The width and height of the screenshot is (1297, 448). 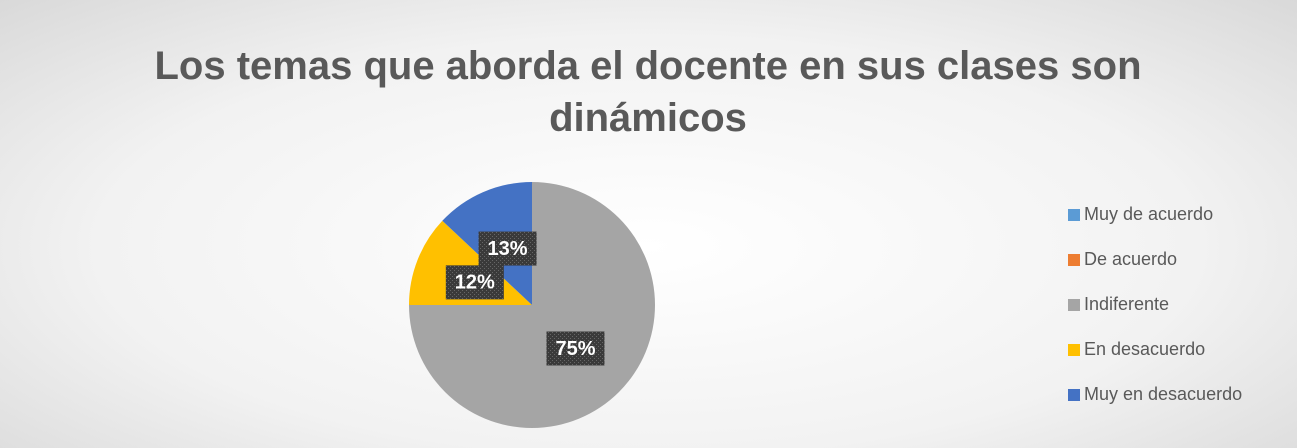 What do you see at coordinates (1144, 349) in the screenshot?
I see `legend-label: En desacuerdo` at bounding box center [1144, 349].